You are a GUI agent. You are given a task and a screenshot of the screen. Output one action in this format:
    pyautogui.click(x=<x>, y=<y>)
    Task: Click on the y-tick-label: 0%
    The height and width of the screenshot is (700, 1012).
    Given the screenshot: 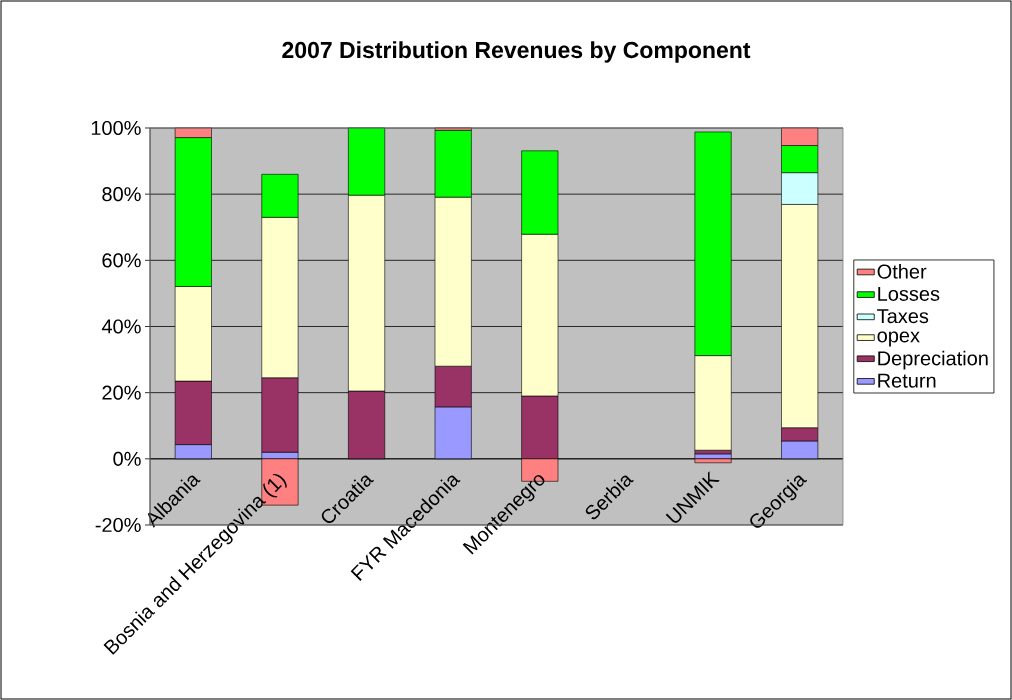 What is the action you would take?
    pyautogui.click(x=127, y=458)
    